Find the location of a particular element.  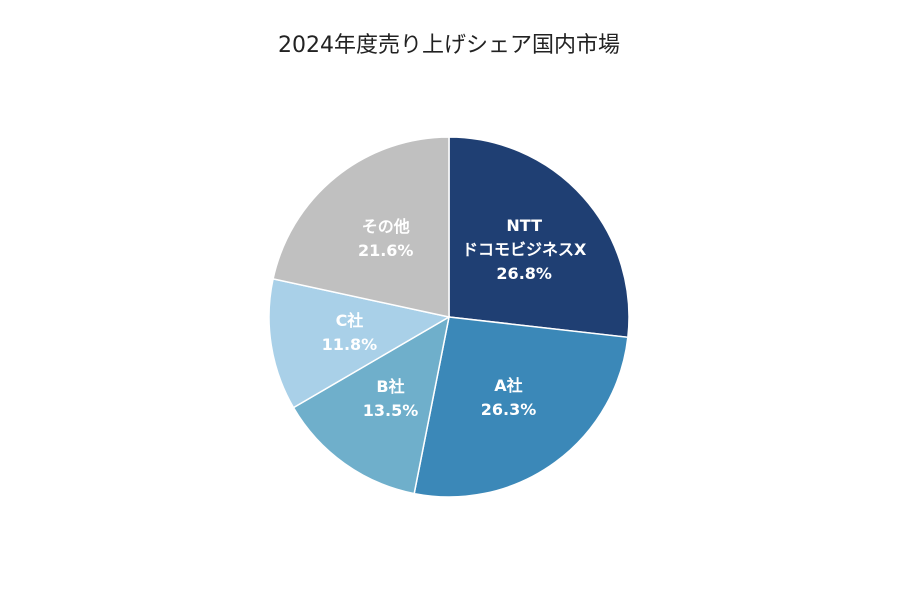

slice-label: B社 13.5% is located at coordinates (391, 399).